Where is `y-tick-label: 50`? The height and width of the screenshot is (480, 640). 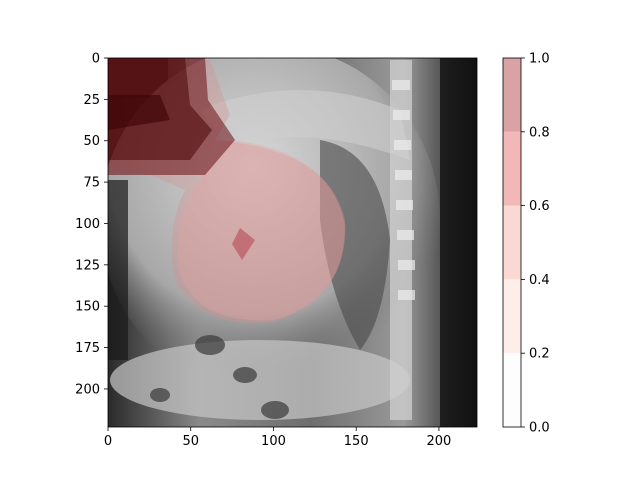
y-tick-label: 50 is located at coordinates (91, 141).